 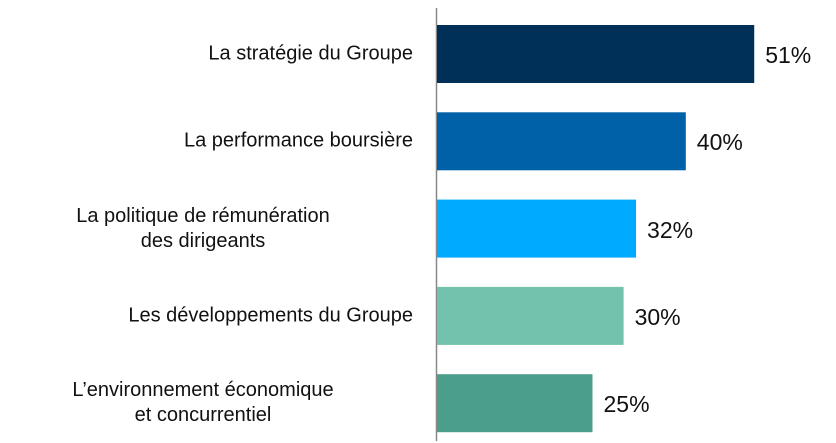 I want to click on value-label: 32%, so click(x=670, y=229).